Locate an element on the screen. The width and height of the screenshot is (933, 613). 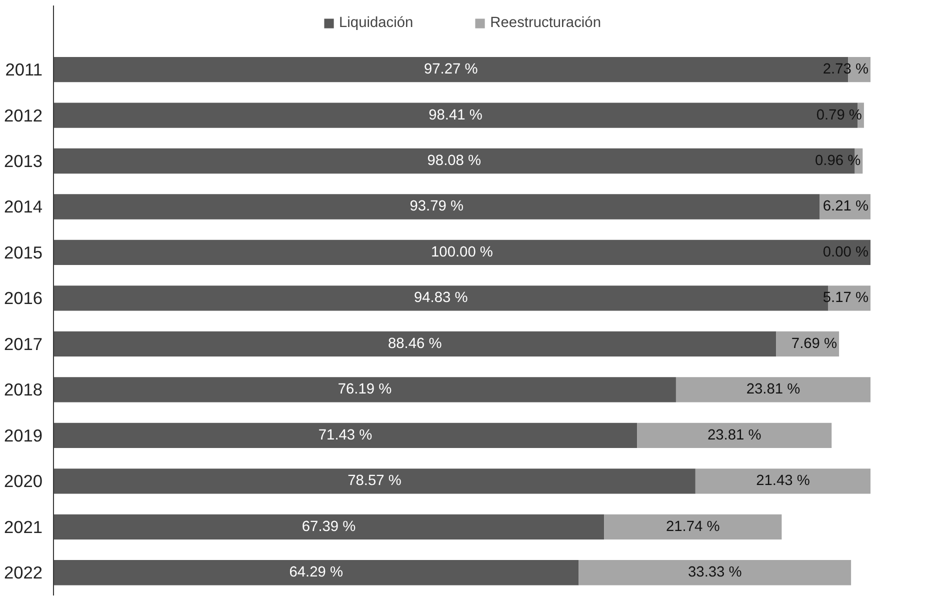
data-label: 21.43 % is located at coordinates (783, 481).